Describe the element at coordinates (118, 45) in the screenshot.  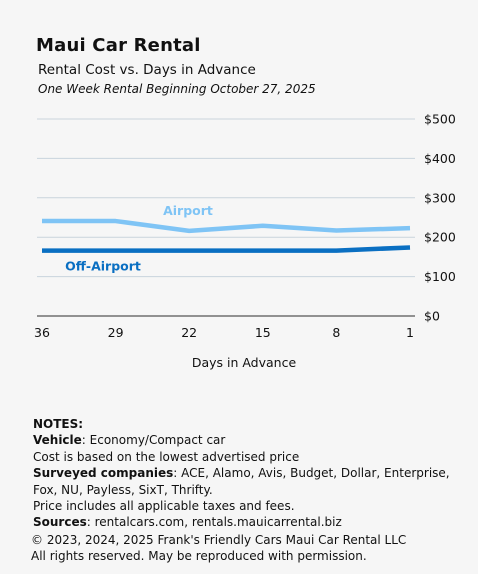
I see `chart-title: Maui Car Rental` at that location.